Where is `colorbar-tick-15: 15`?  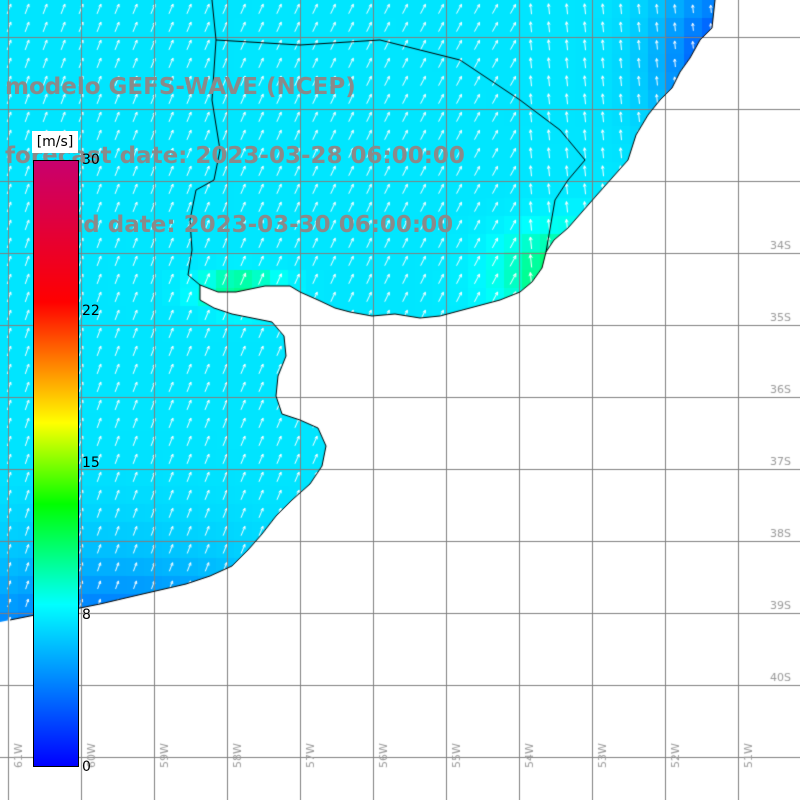
colorbar-tick-15: 15 is located at coordinates (91, 463).